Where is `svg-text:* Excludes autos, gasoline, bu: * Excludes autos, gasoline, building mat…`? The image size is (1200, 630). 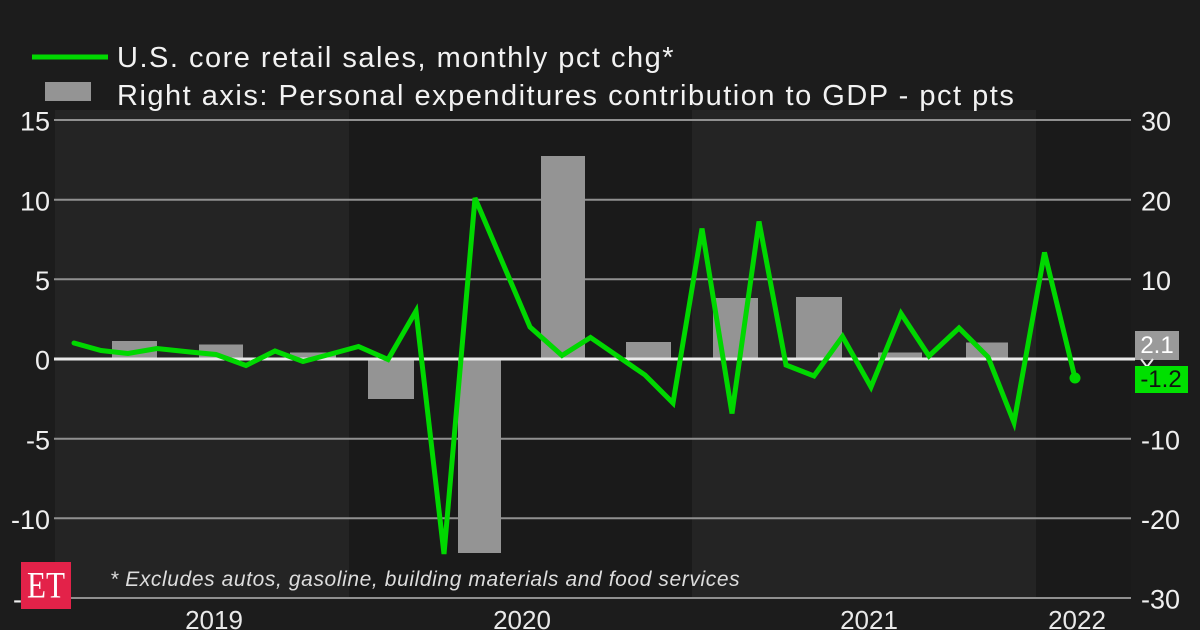 svg-text:* Excludes autos, gasoline, bu: * Excludes autos, gasoline, building mat… is located at coordinates (425, 579).